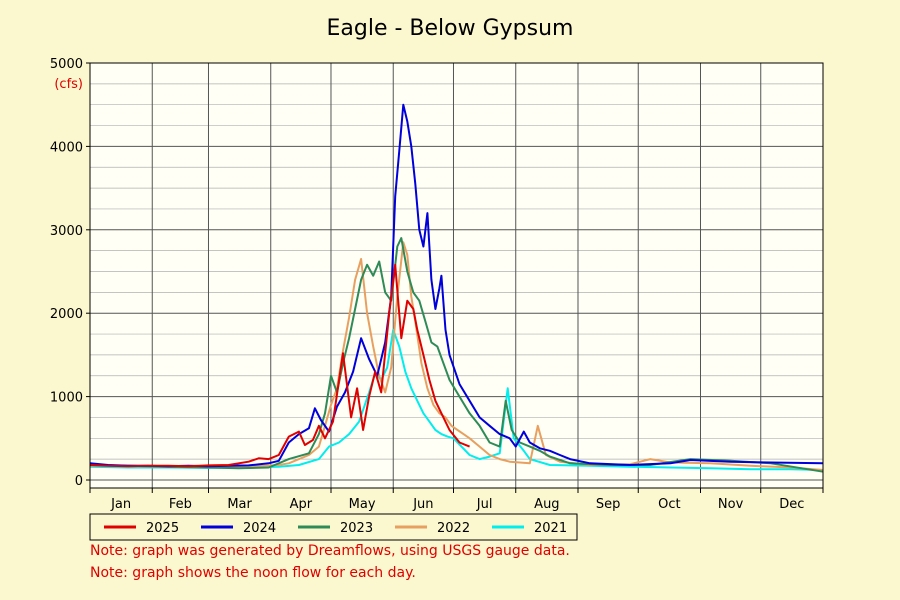  I want to click on legend-label-2021: 2021, so click(550, 528).